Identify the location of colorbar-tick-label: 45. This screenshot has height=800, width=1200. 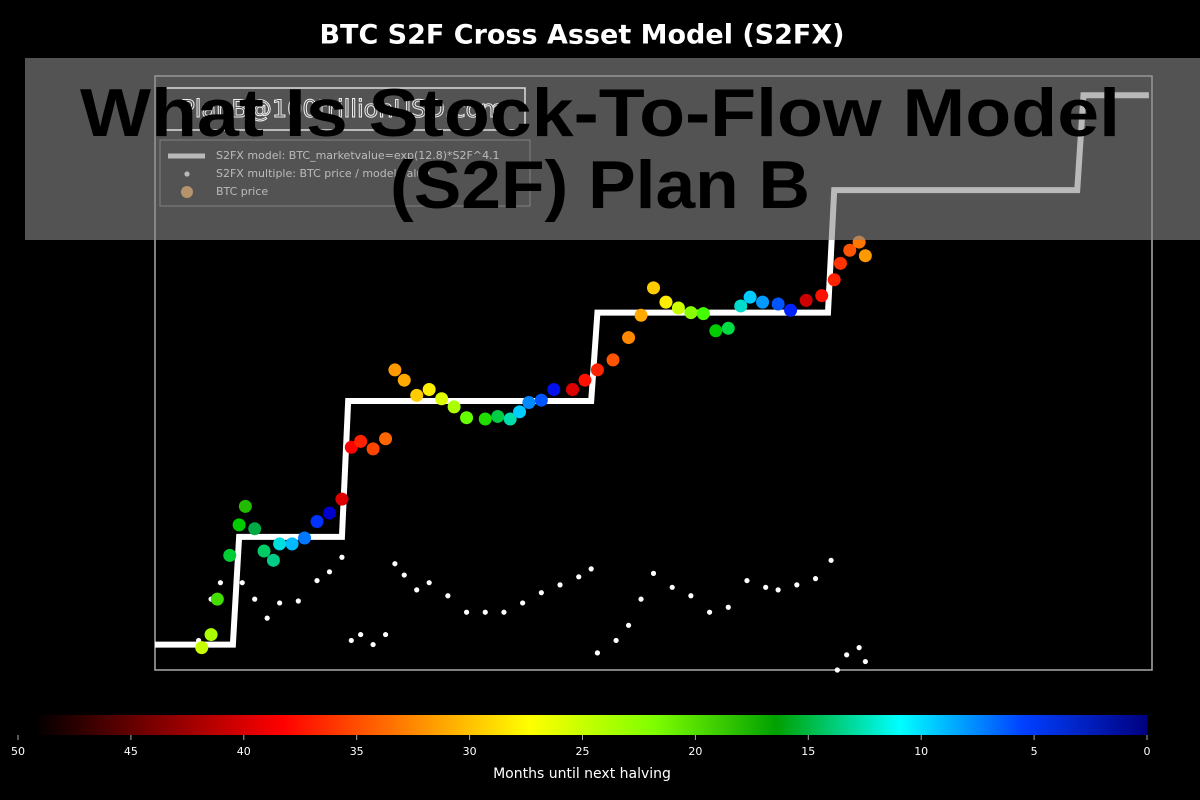
(131, 751).